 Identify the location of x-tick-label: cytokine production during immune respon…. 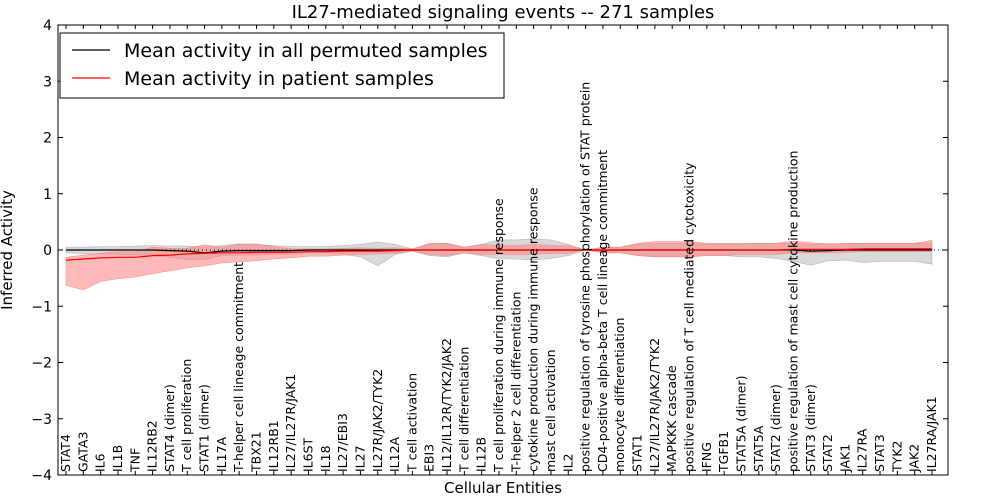
(533, 329).